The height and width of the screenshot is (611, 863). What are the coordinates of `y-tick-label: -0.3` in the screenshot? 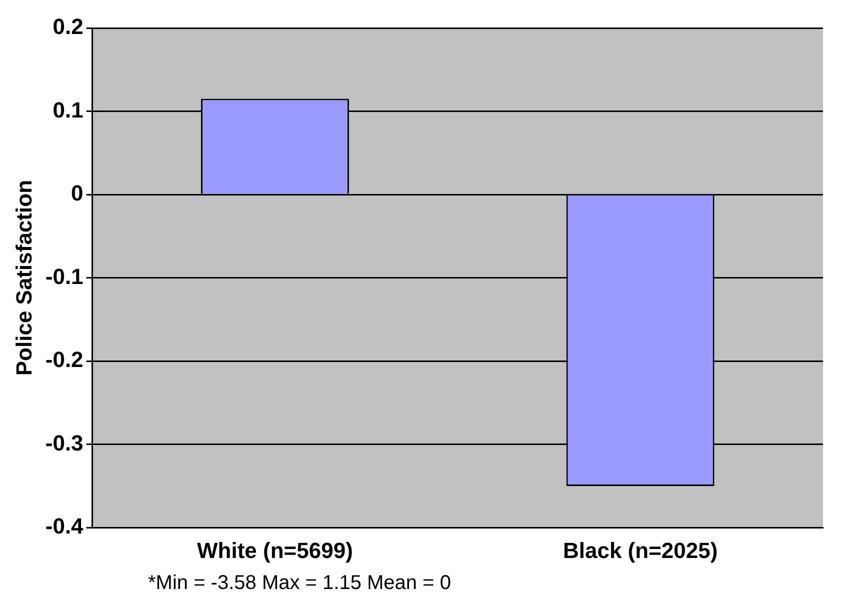 It's located at (64, 443).